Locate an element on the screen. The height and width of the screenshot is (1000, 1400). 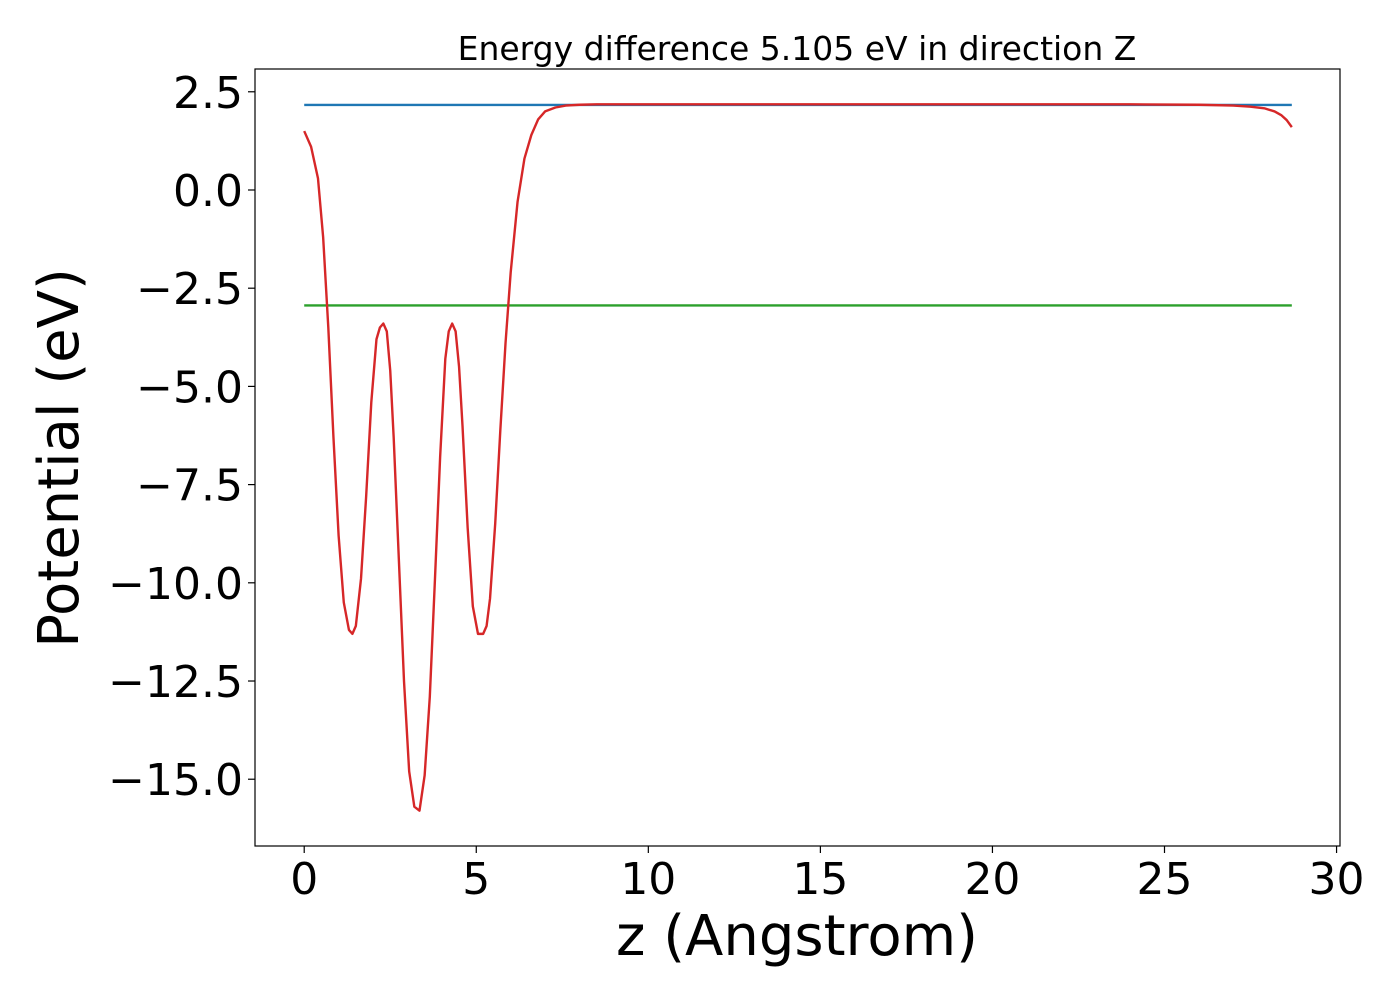
x-tick-label: 5 is located at coordinates (476, 879).